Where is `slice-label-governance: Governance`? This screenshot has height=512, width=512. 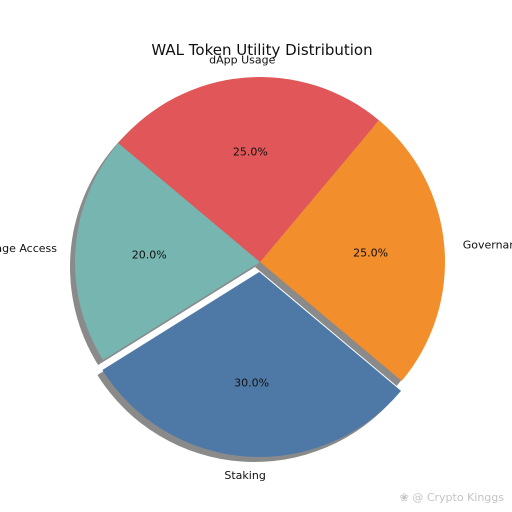 slice-label-governance: Governance is located at coordinates (487, 244).